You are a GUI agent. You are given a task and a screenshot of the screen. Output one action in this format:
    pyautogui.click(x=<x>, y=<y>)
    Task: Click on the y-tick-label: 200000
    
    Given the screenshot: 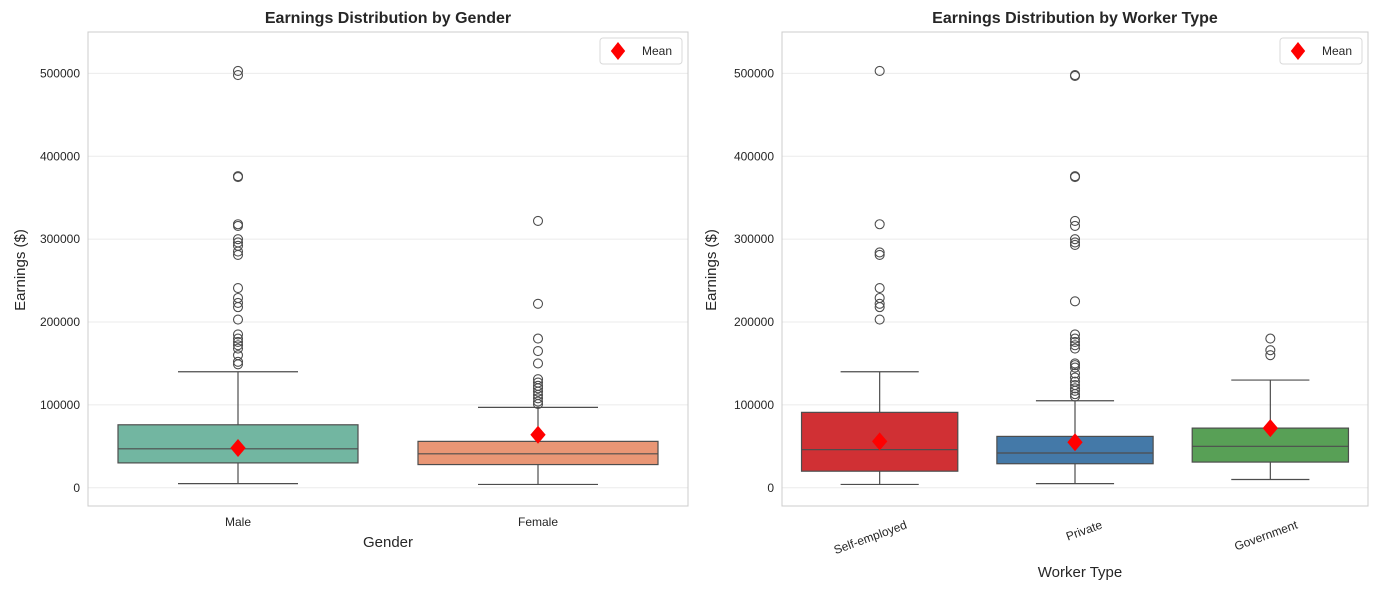 What is the action you would take?
    pyautogui.click(x=60, y=322)
    